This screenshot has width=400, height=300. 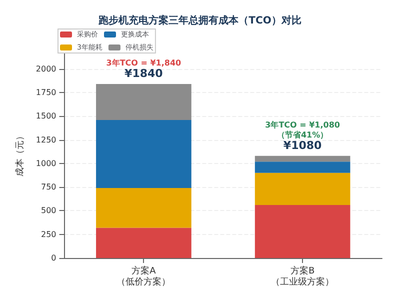 What do you see at coordinates (48, 234) in the screenshot?
I see `y-tick-label: 250` at bounding box center [48, 234].